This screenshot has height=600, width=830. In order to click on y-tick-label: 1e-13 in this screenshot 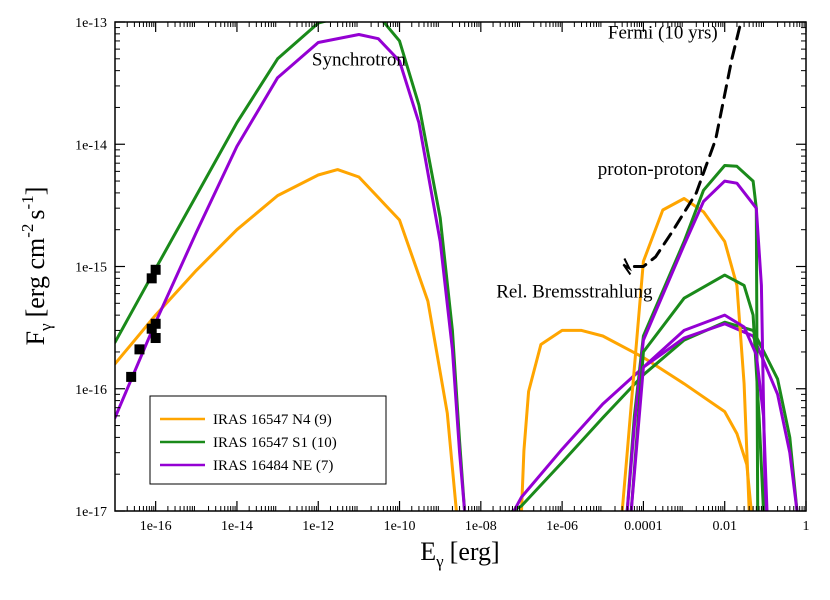, I will do `click(91, 23)`.